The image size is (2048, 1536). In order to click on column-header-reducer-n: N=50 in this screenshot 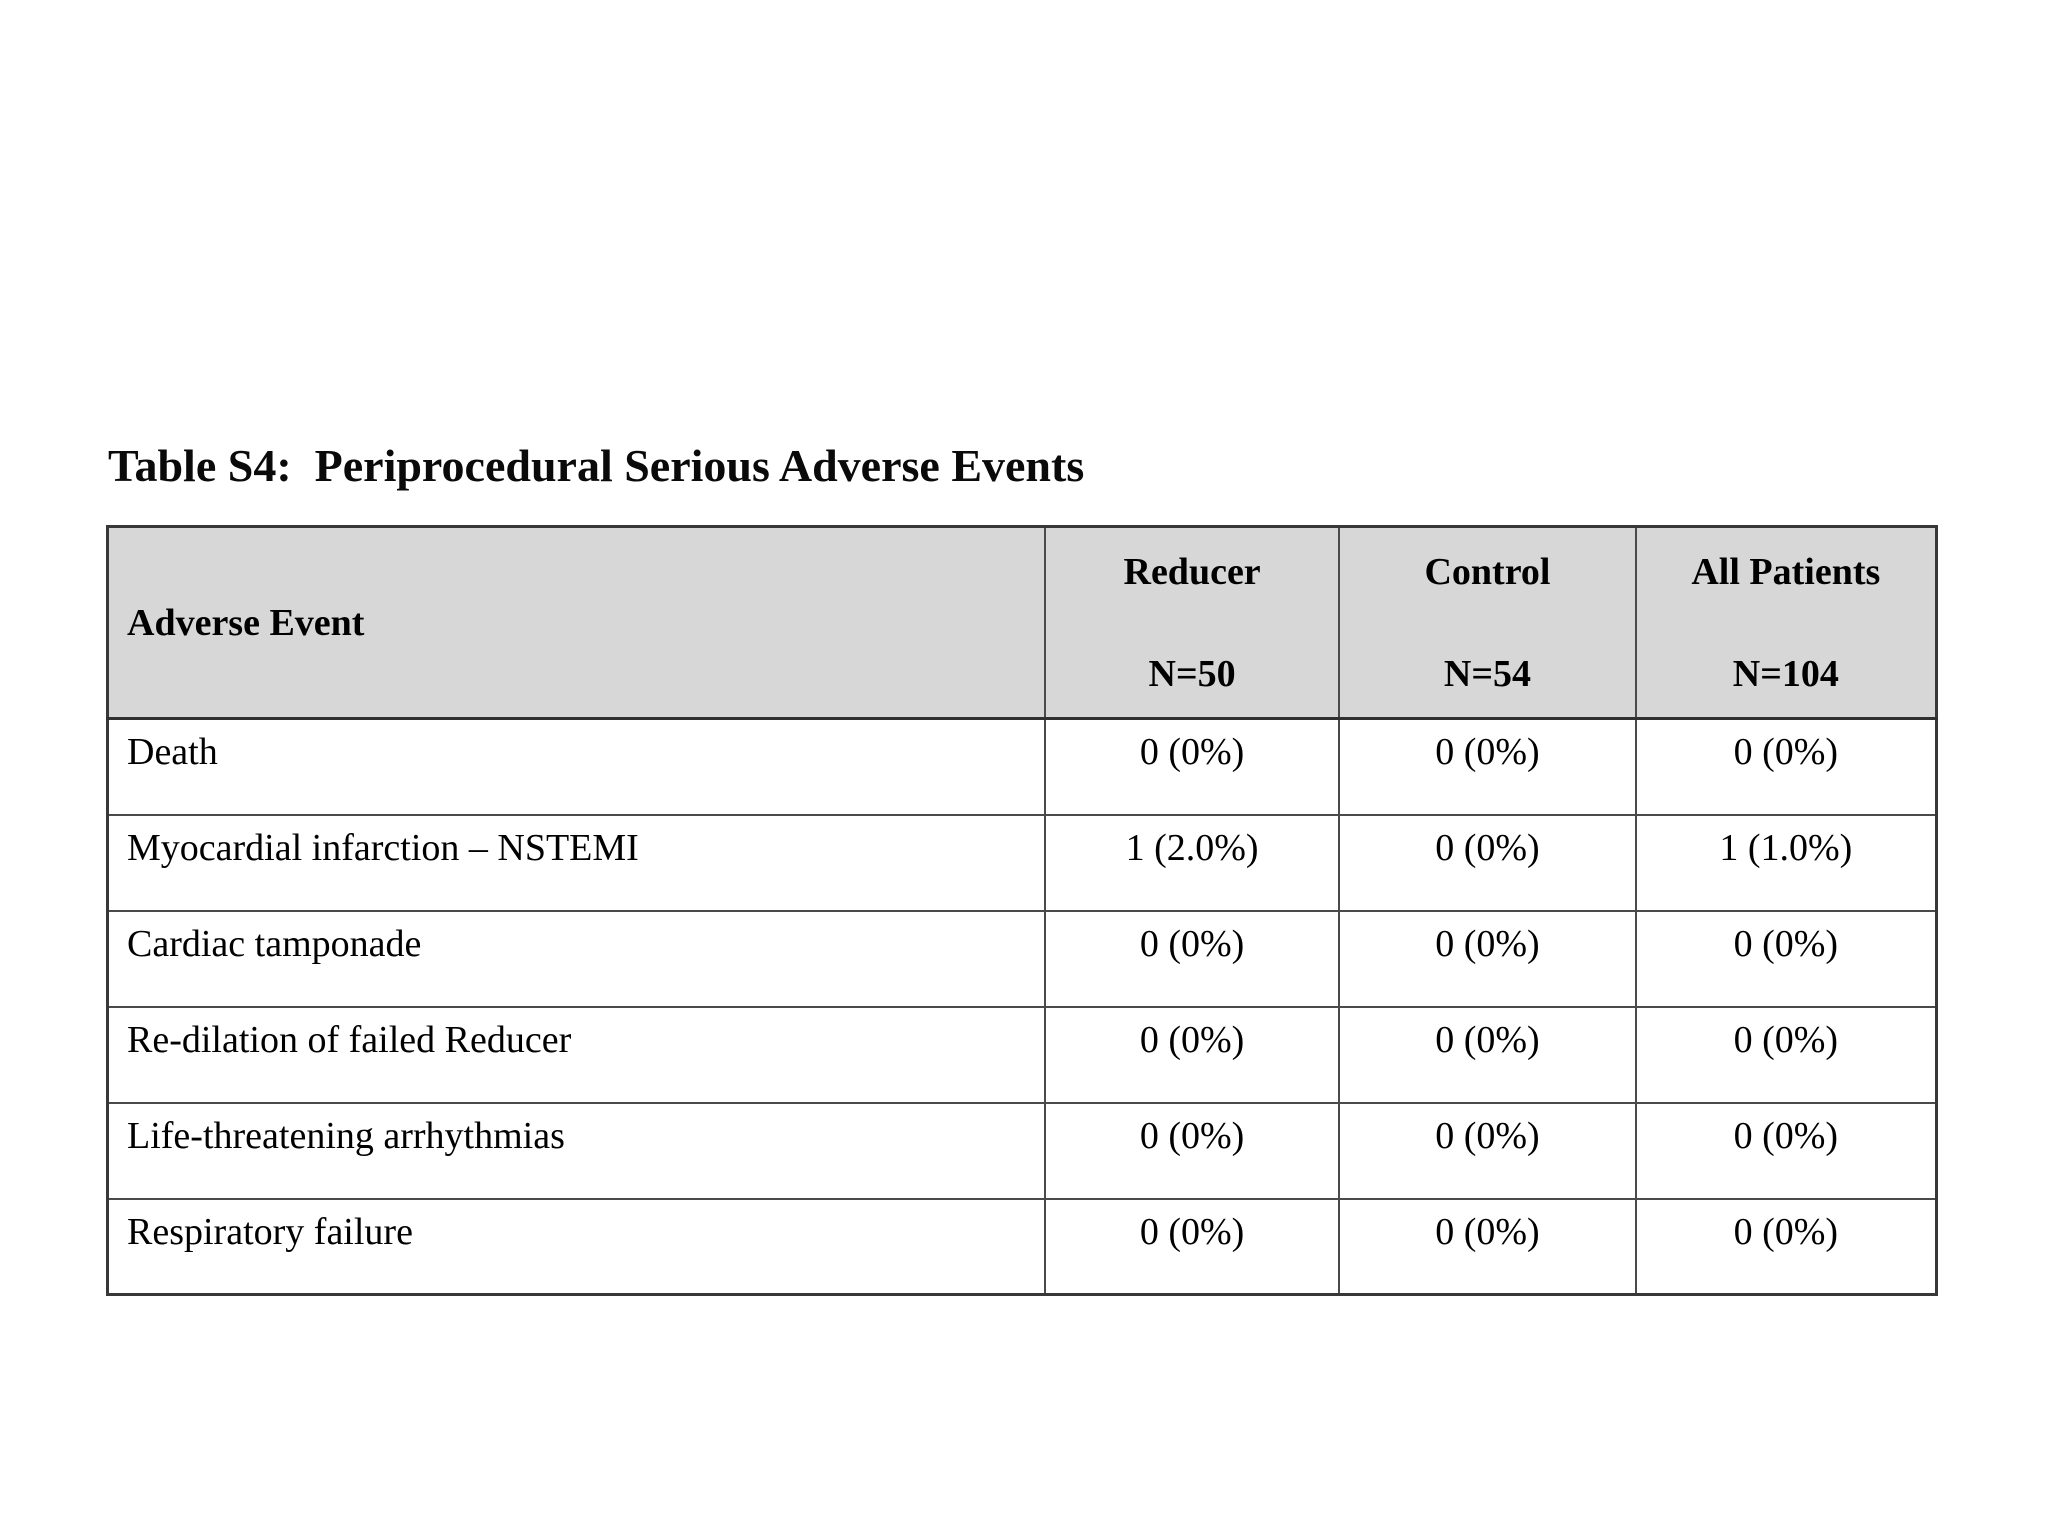, I will do `click(1192, 673)`.